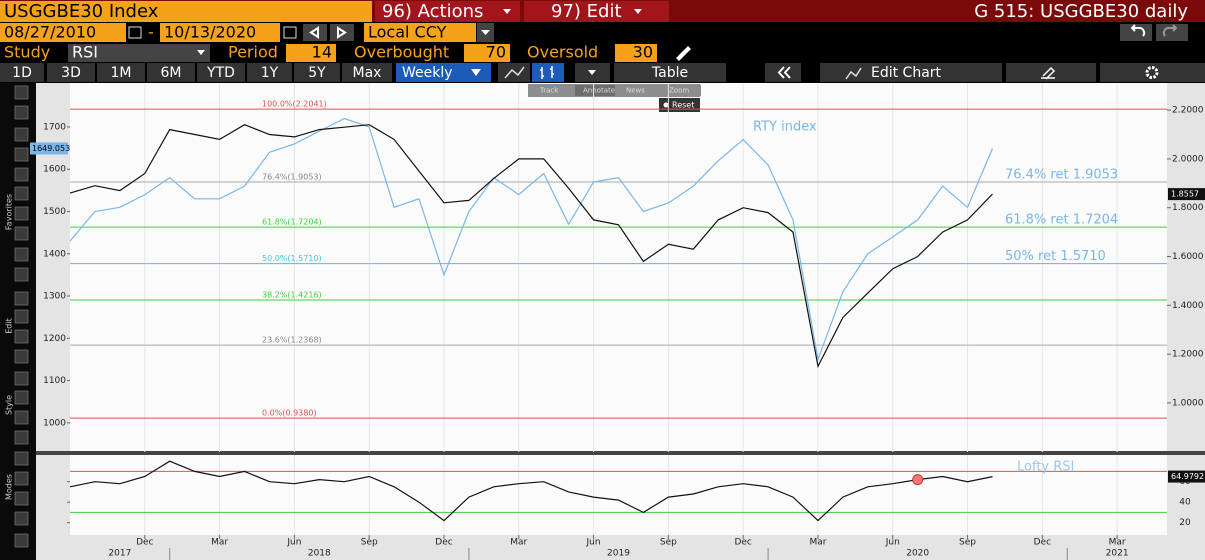 The image size is (1205, 560). Describe the element at coordinates (420, 32) in the screenshot. I see `currency-box` at that location.